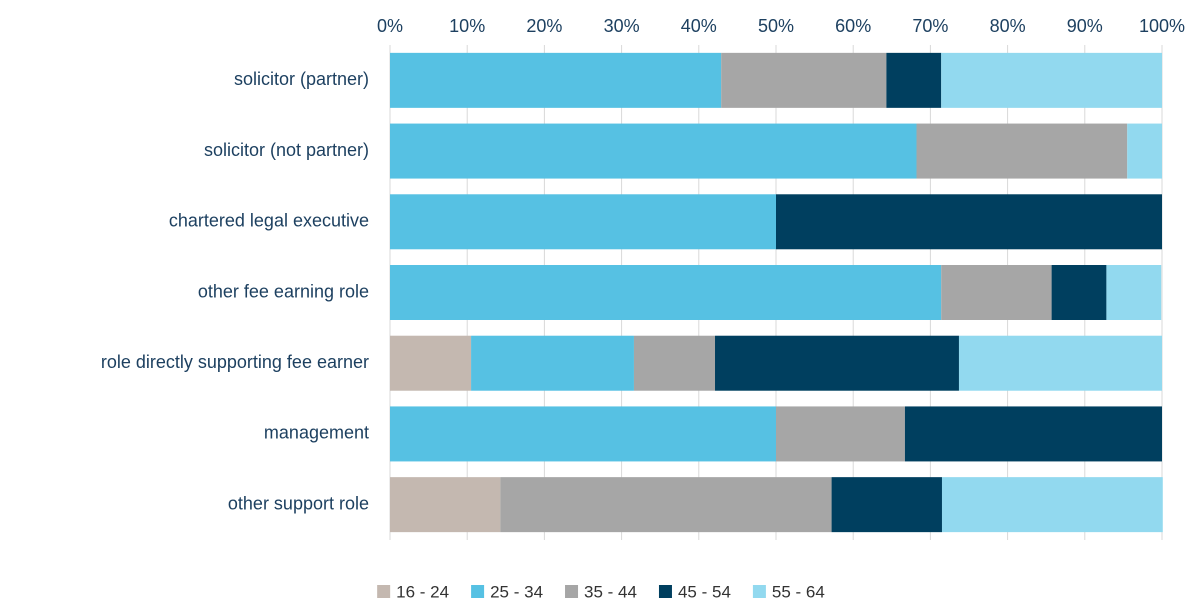  I want to click on y-tick-label: role directly supporting fee earner, so click(235, 362).